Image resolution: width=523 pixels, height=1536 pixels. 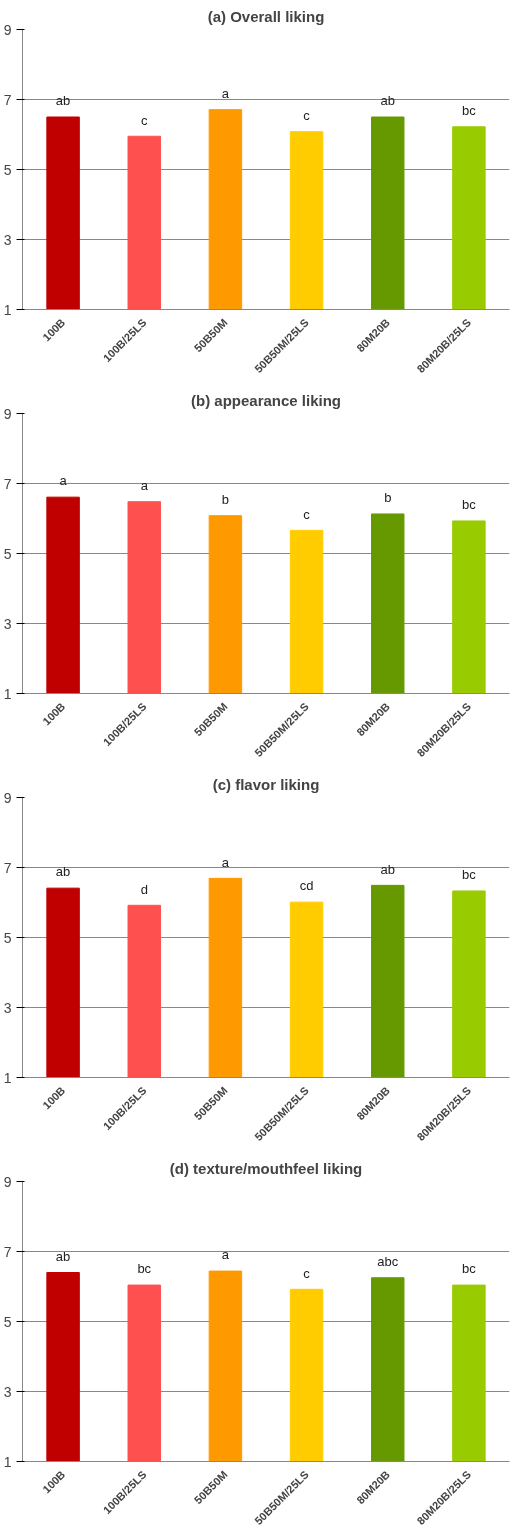 I want to click on data-label: abc, so click(x=388, y=1261).